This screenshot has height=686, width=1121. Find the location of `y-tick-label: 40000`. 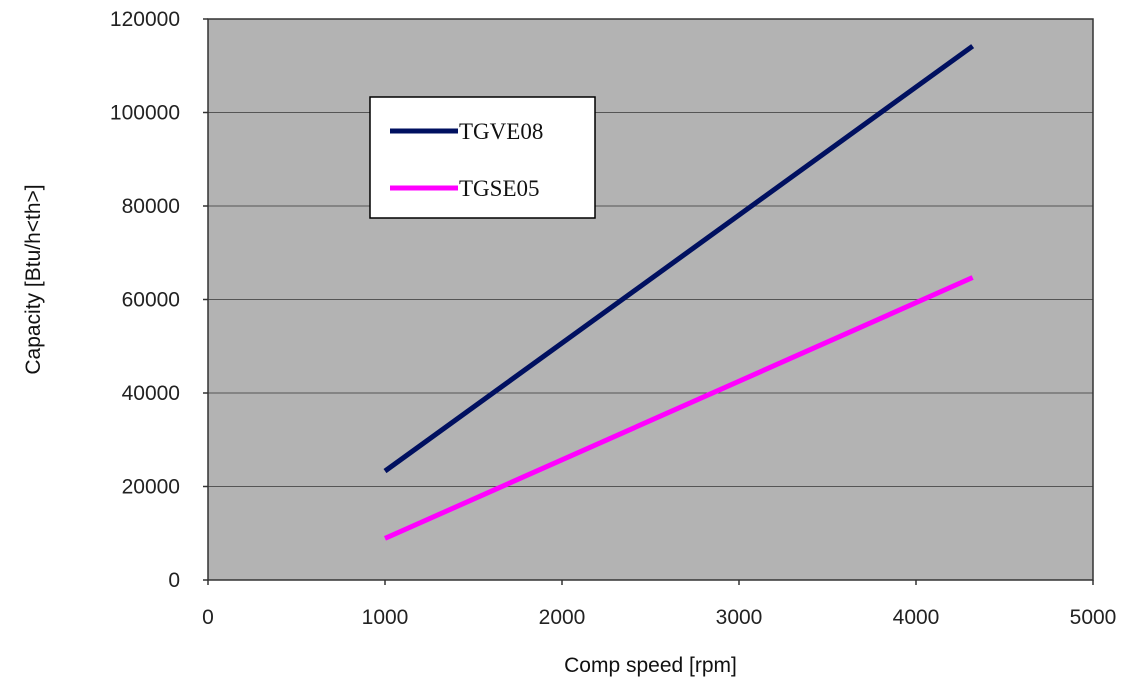

y-tick-label: 40000 is located at coordinates (151, 393).